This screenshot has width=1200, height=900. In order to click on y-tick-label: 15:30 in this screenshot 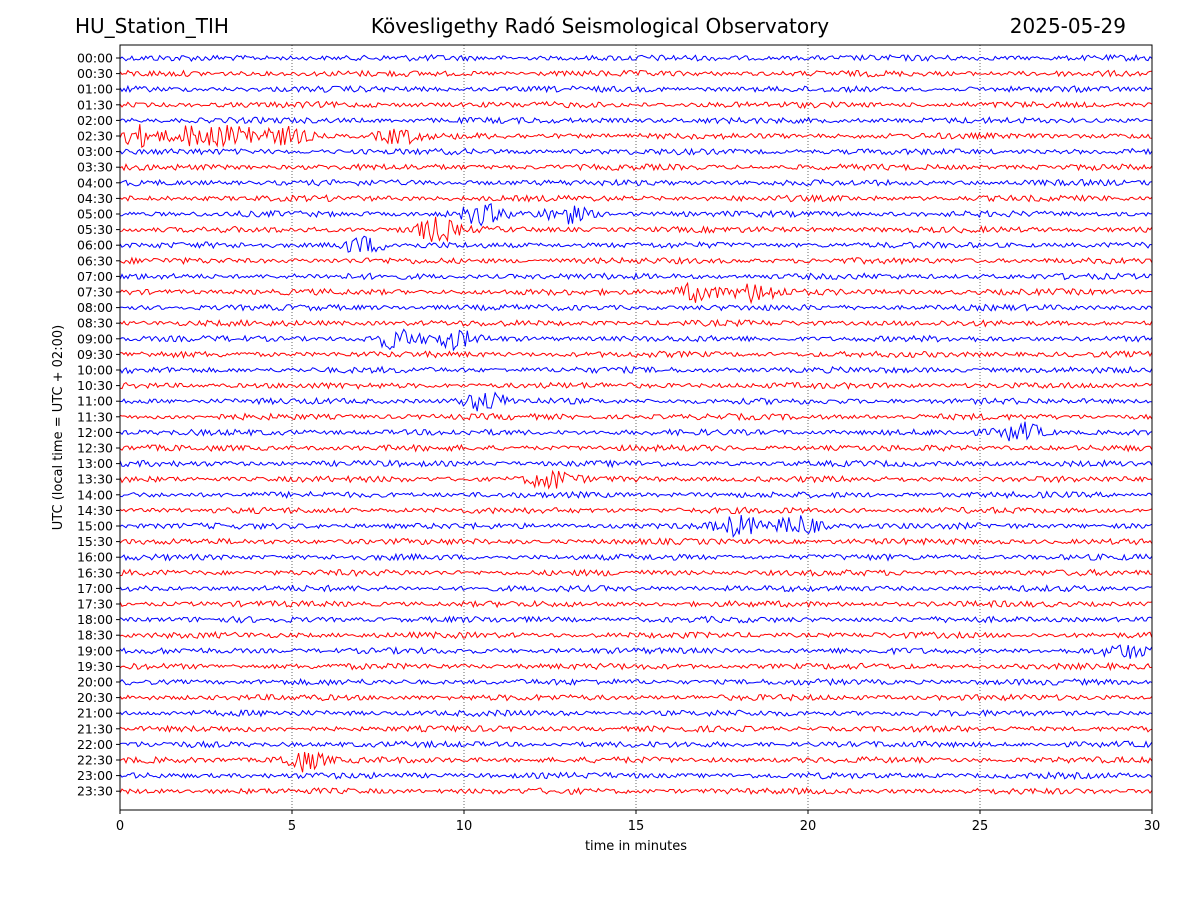, I will do `click(95, 541)`.